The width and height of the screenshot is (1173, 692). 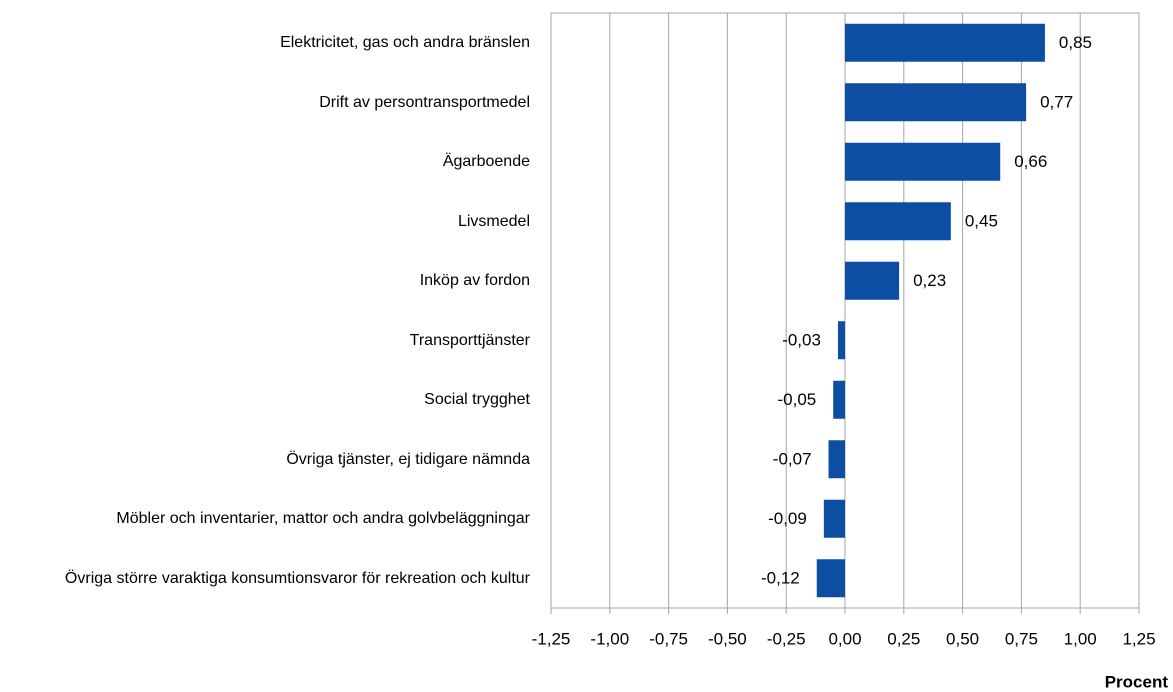 What do you see at coordinates (1056, 102) in the screenshot?
I see `value-label: 0,77` at bounding box center [1056, 102].